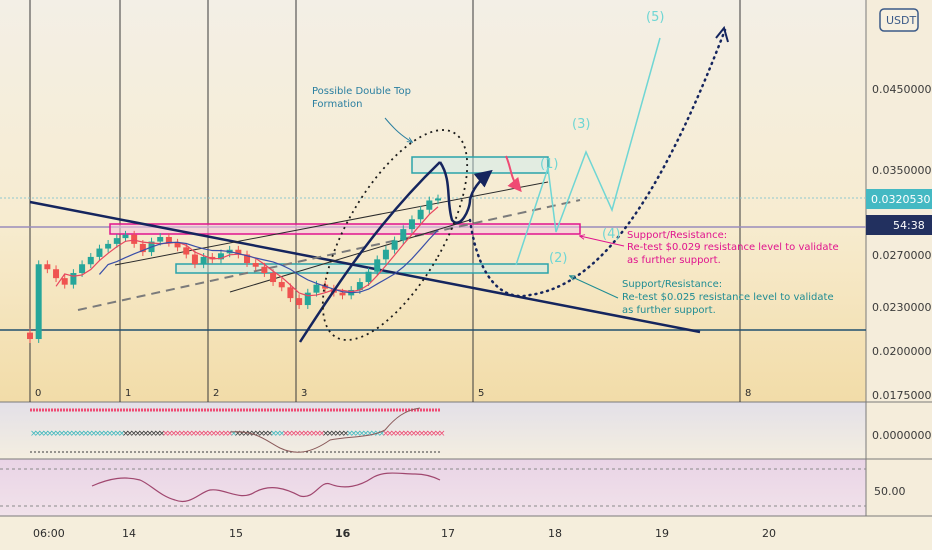  I want to click on moving-averages, so click(247, 251).